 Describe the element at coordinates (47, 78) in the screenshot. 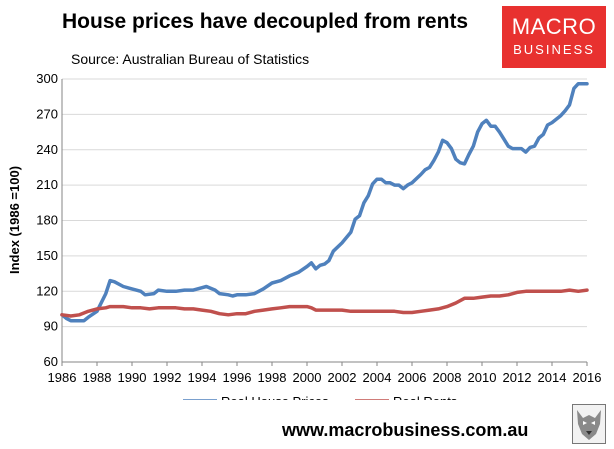

I see `y-tick-label: 300` at that location.